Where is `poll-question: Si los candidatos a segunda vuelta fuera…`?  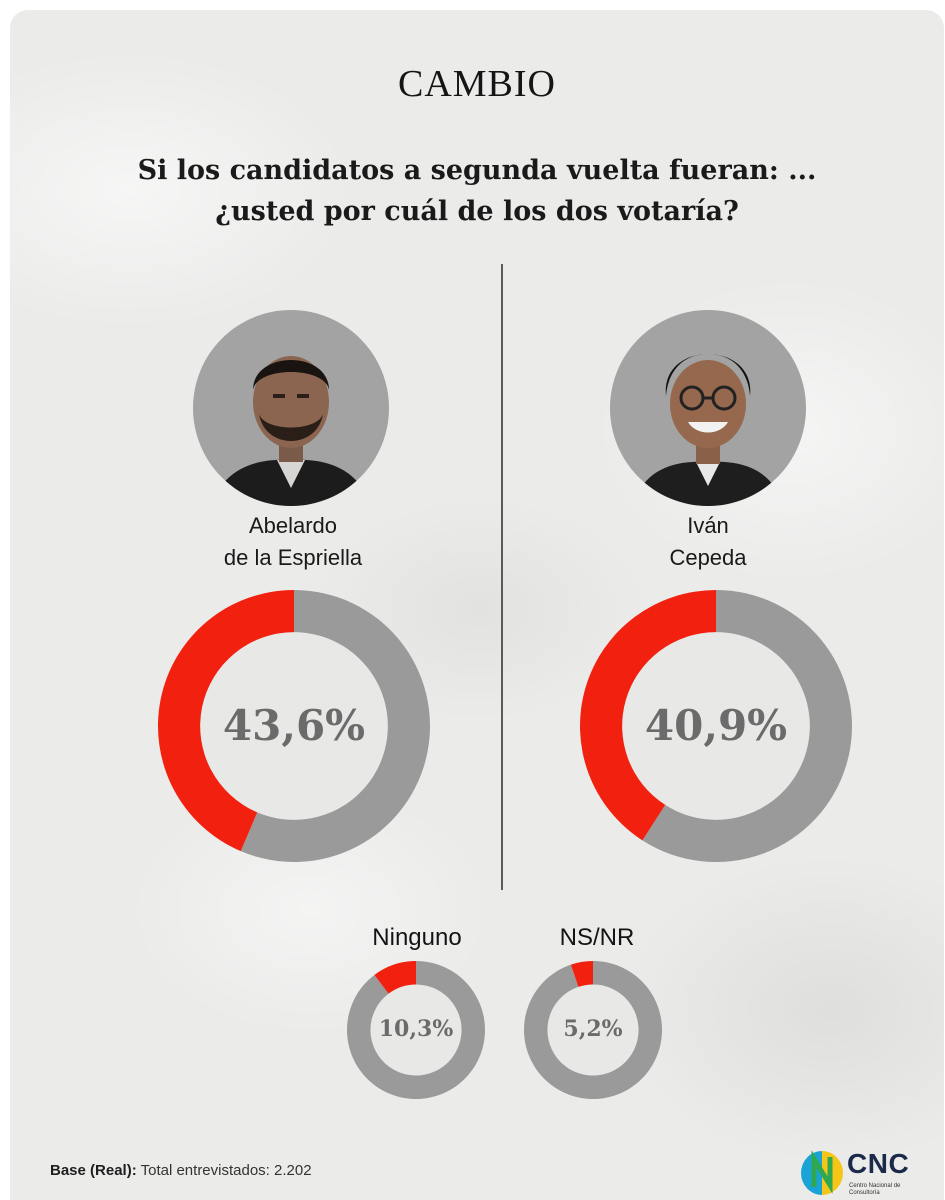 poll-question: Si los candidatos a segunda vuelta fuera… is located at coordinates (477, 191).